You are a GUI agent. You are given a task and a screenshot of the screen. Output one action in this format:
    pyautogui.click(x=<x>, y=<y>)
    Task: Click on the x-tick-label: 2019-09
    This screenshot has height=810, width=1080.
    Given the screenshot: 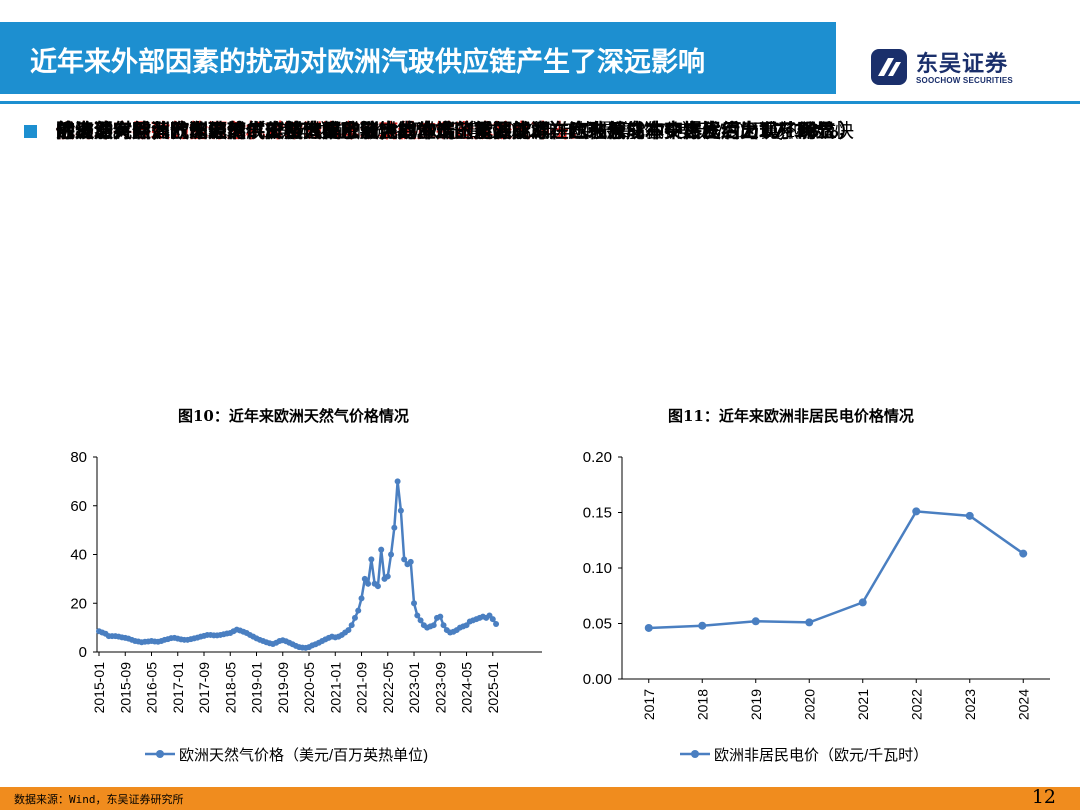 What is the action you would take?
    pyautogui.click(x=283, y=688)
    